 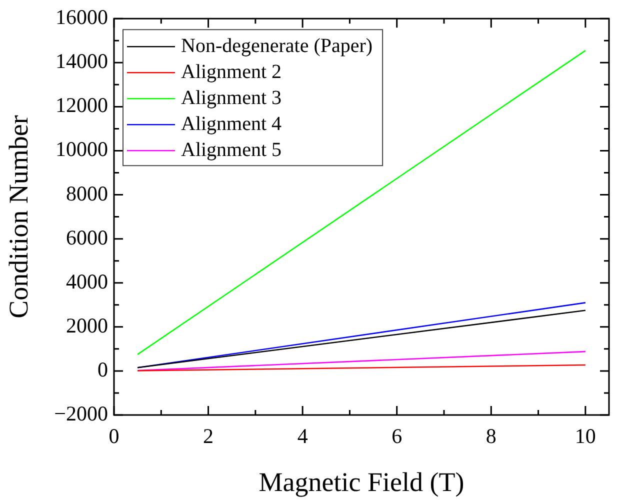 I want to click on y-tick-label: 12000, so click(x=82, y=105).